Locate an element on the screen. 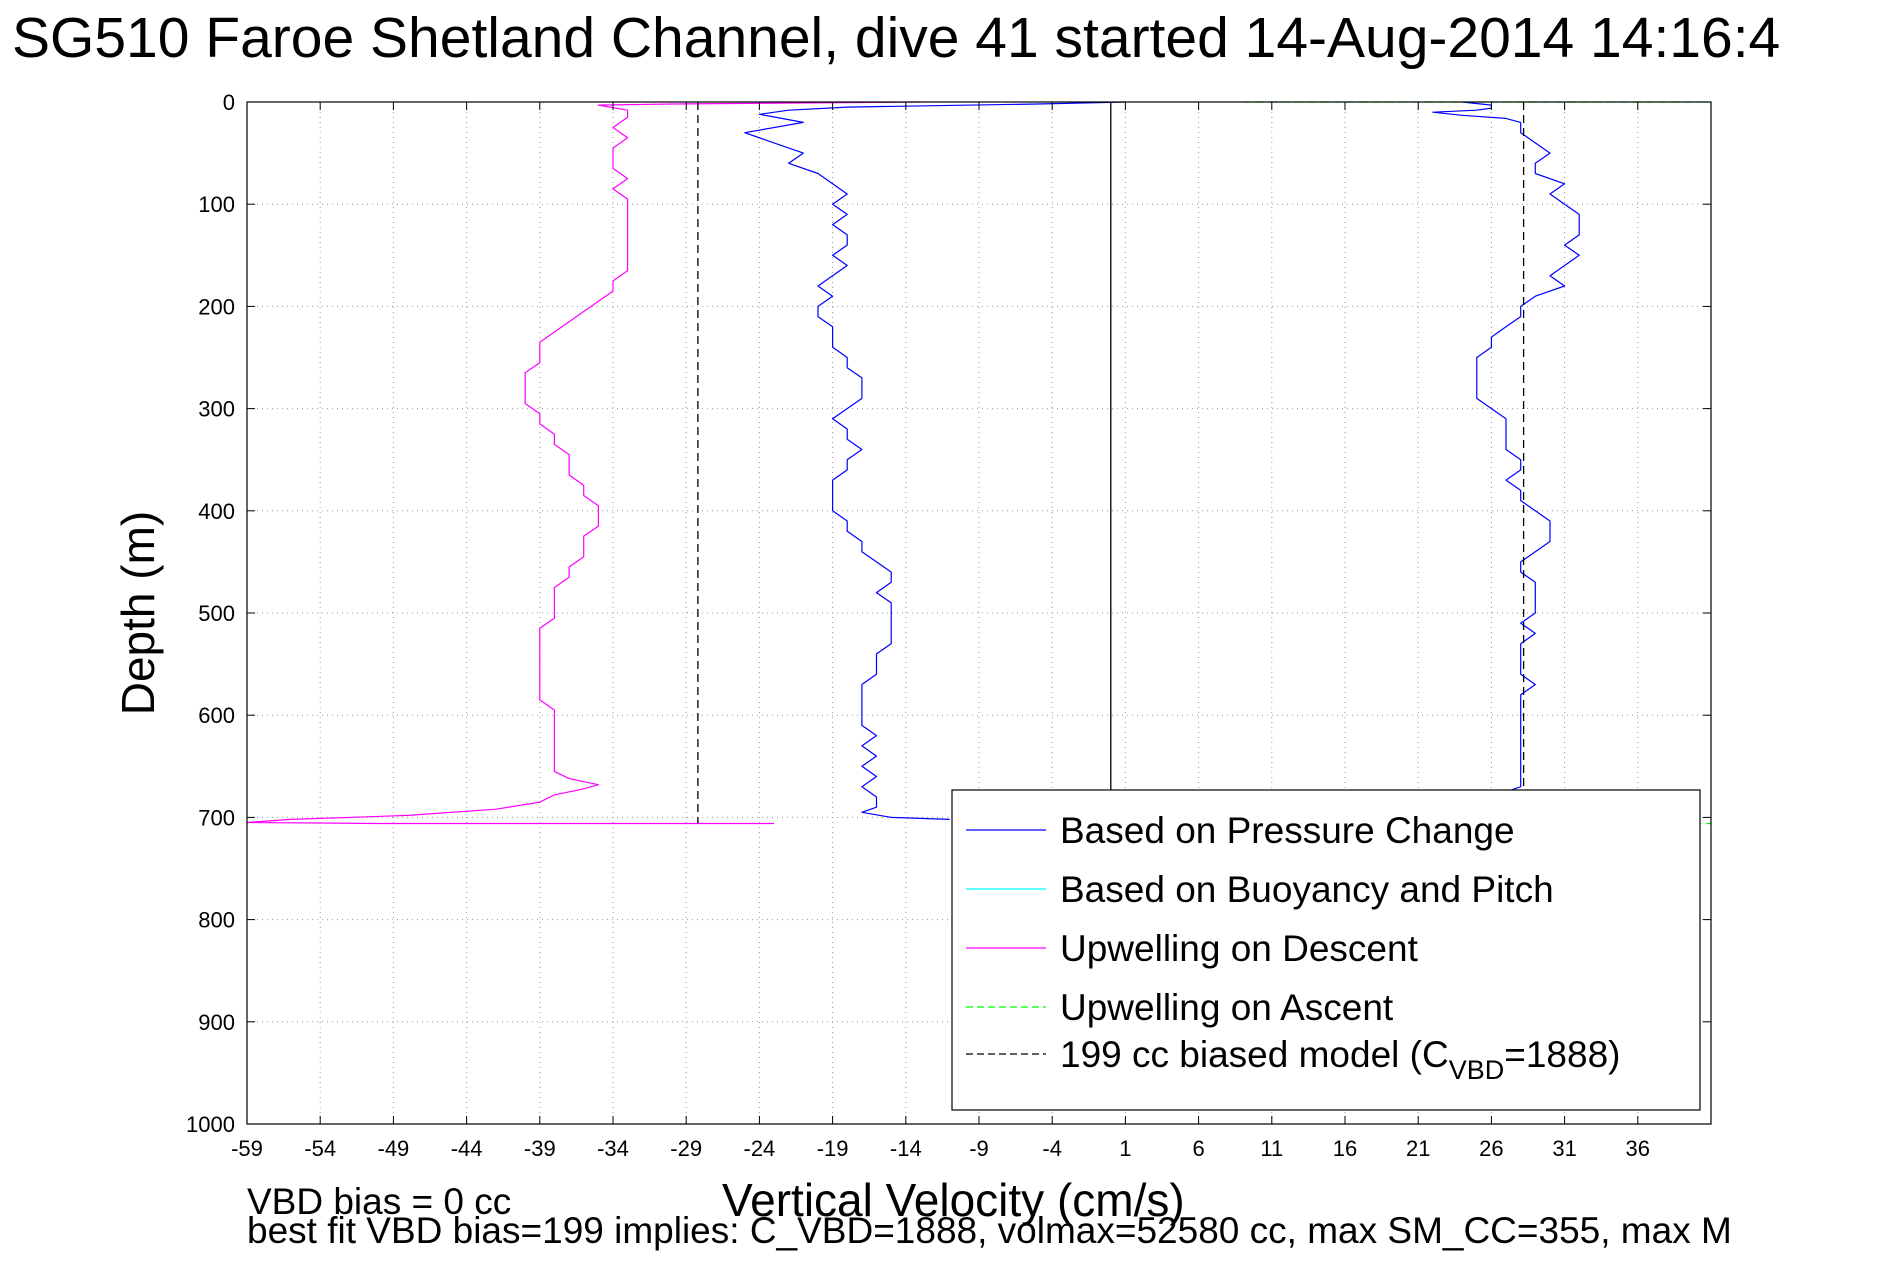 This screenshot has height=1262, width=1891. x-axis-label: Vertical Velocity (cm/s) is located at coordinates (953, 1200).